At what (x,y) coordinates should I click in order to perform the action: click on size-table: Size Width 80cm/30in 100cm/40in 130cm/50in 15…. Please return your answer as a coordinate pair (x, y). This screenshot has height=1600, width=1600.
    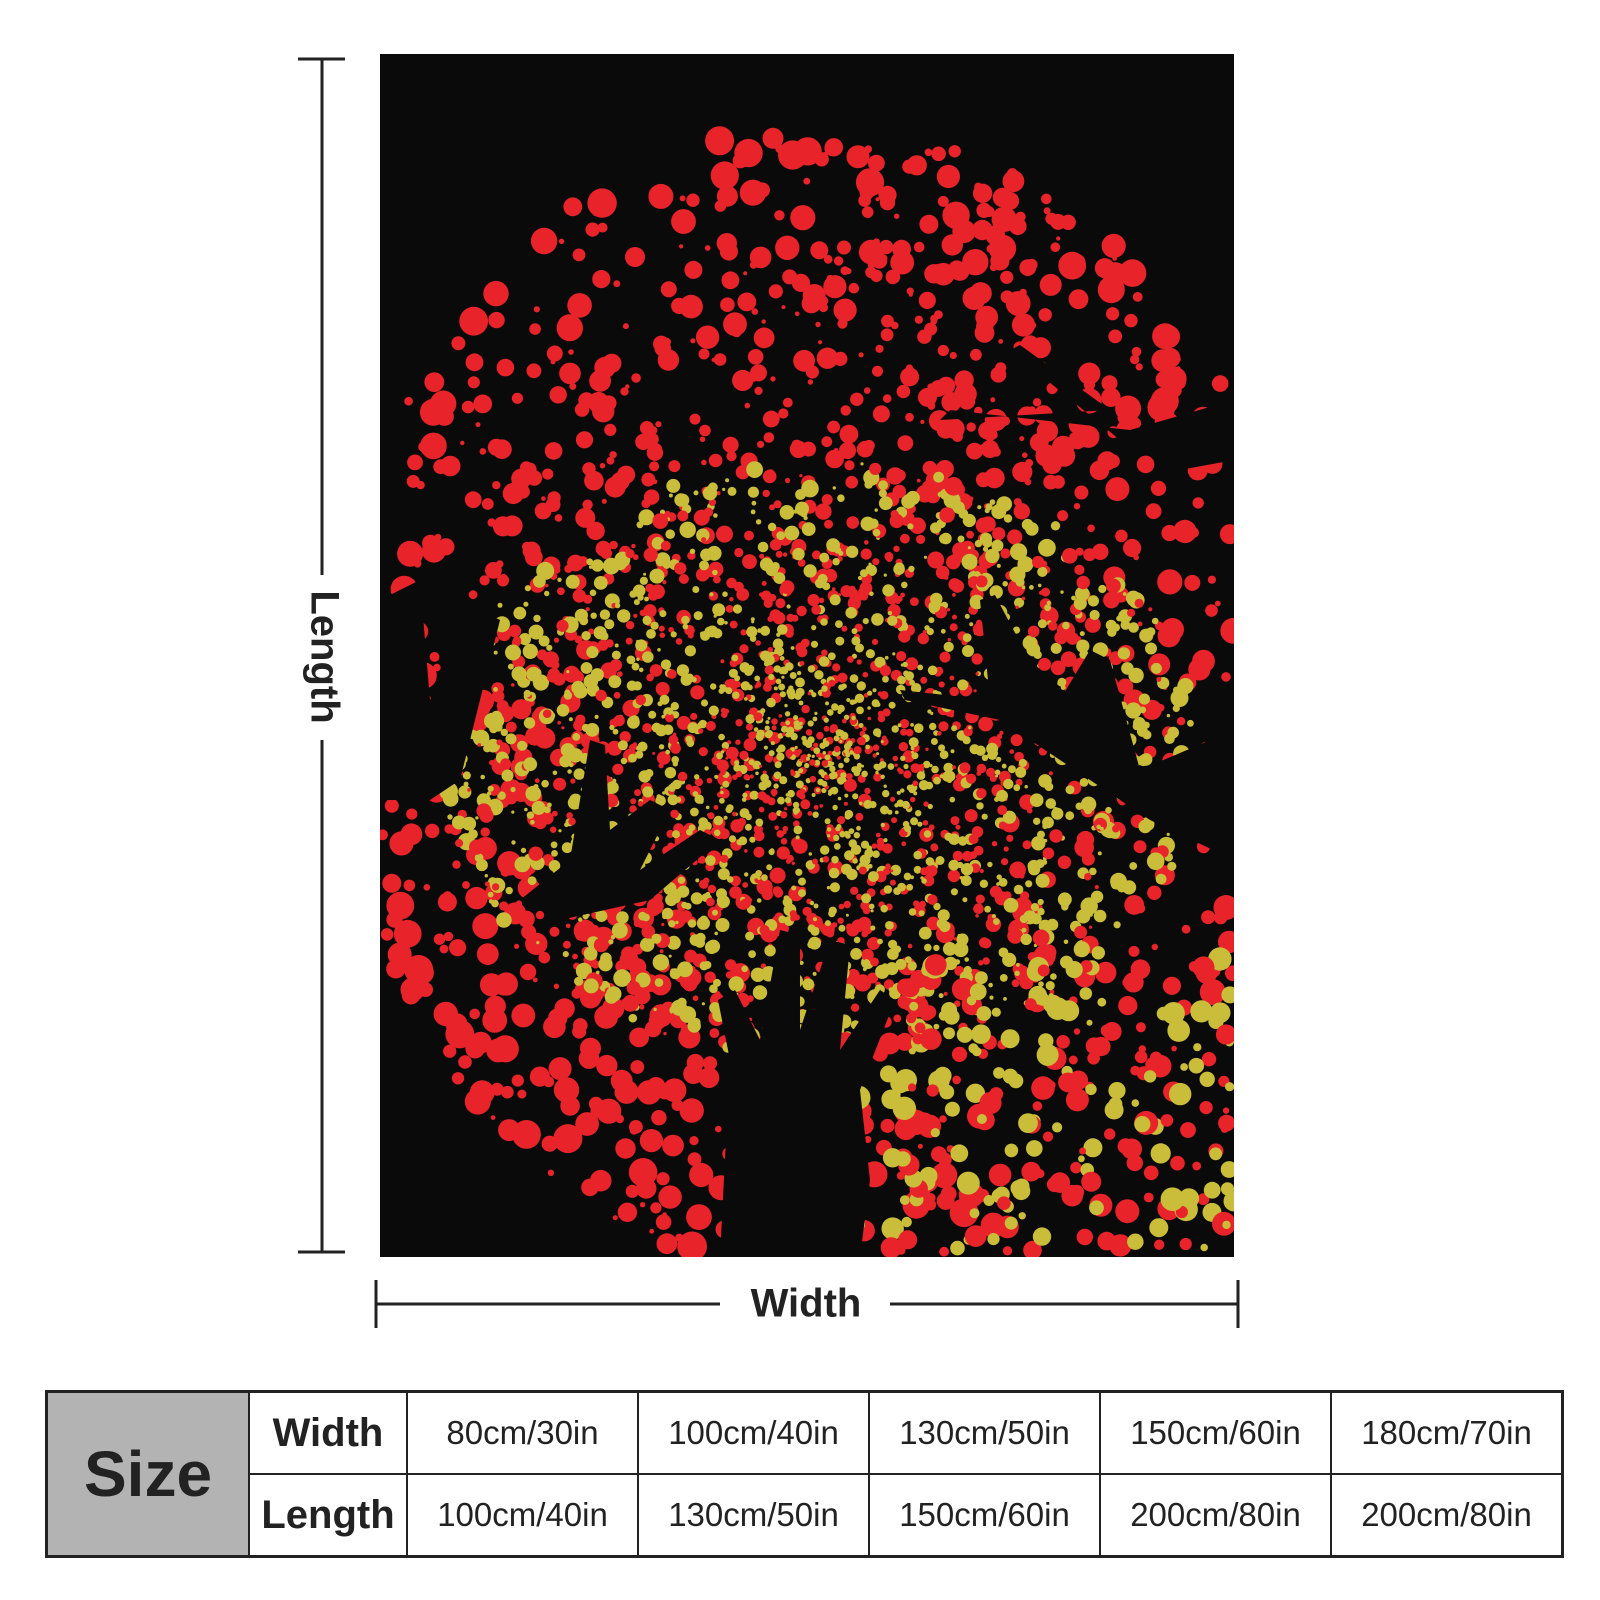
    Looking at the image, I should click on (804, 1474).